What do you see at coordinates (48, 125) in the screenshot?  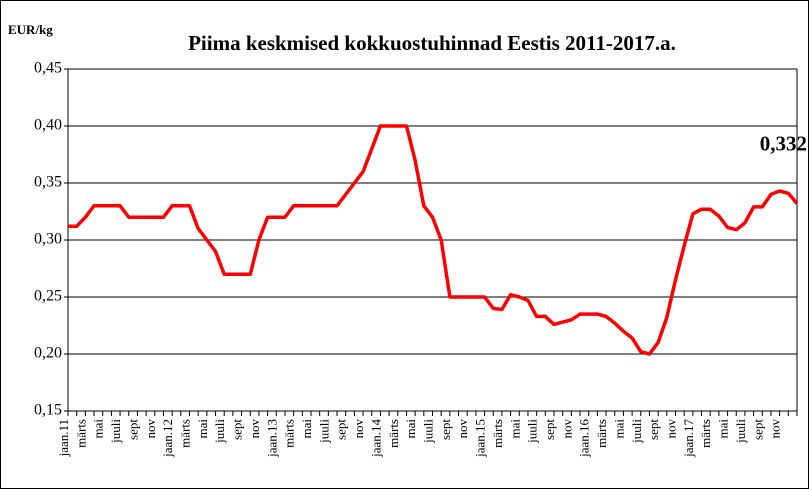 I see `y-tick-label: 0,40` at bounding box center [48, 125].